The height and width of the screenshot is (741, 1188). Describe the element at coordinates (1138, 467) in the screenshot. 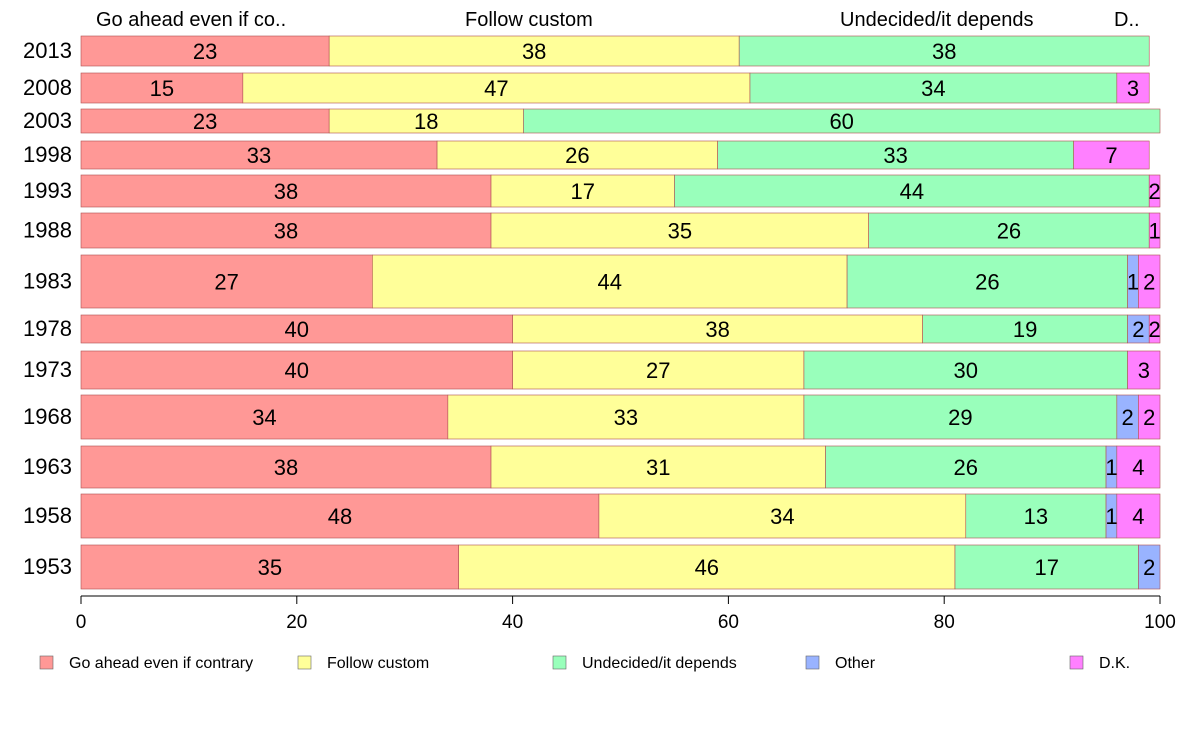

I see `bar-value-label: 4` at that location.